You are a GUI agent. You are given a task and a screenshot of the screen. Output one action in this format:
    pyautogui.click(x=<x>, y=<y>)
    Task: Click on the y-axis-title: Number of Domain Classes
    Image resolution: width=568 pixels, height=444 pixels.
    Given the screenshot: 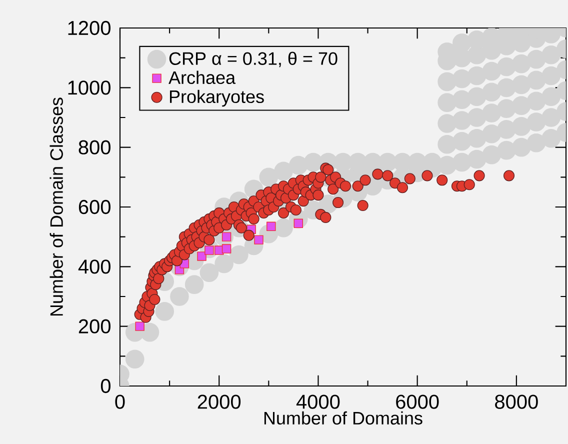 What is the action you would take?
    pyautogui.click(x=56, y=207)
    